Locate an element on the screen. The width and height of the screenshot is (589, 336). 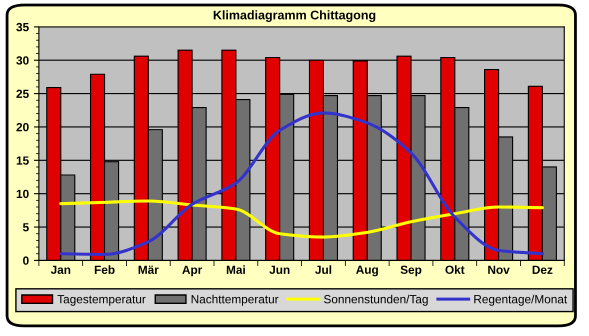
x-tick-label: Apr is located at coordinates (192, 271).